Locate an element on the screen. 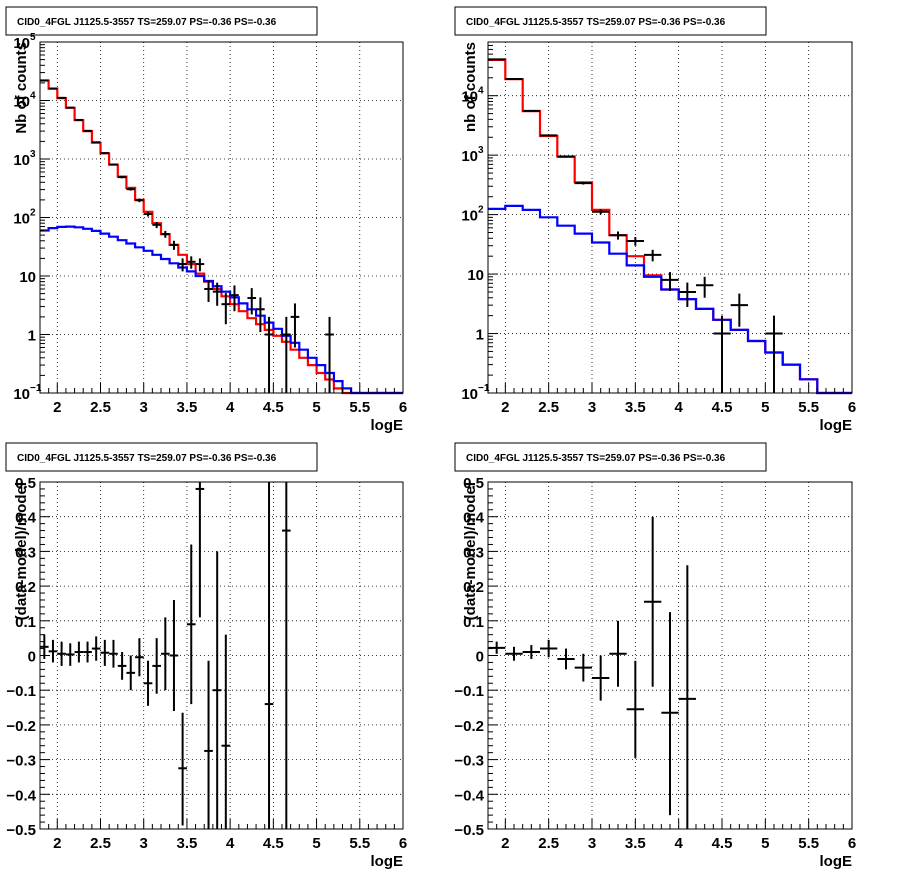 The width and height of the screenshot is (898, 875). y-tick-label: 0.3 is located at coordinates (25, 552).